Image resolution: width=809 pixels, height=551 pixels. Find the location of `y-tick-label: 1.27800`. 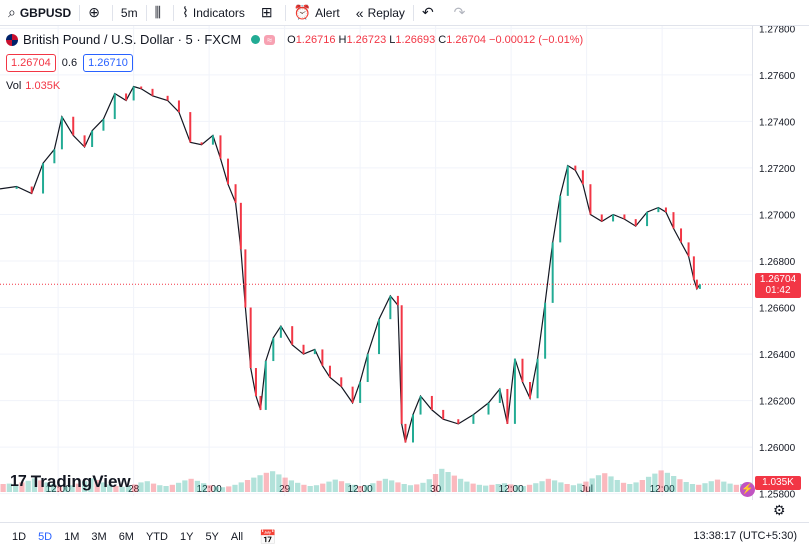

y-tick-label: 1.27800 is located at coordinates (777, 30).